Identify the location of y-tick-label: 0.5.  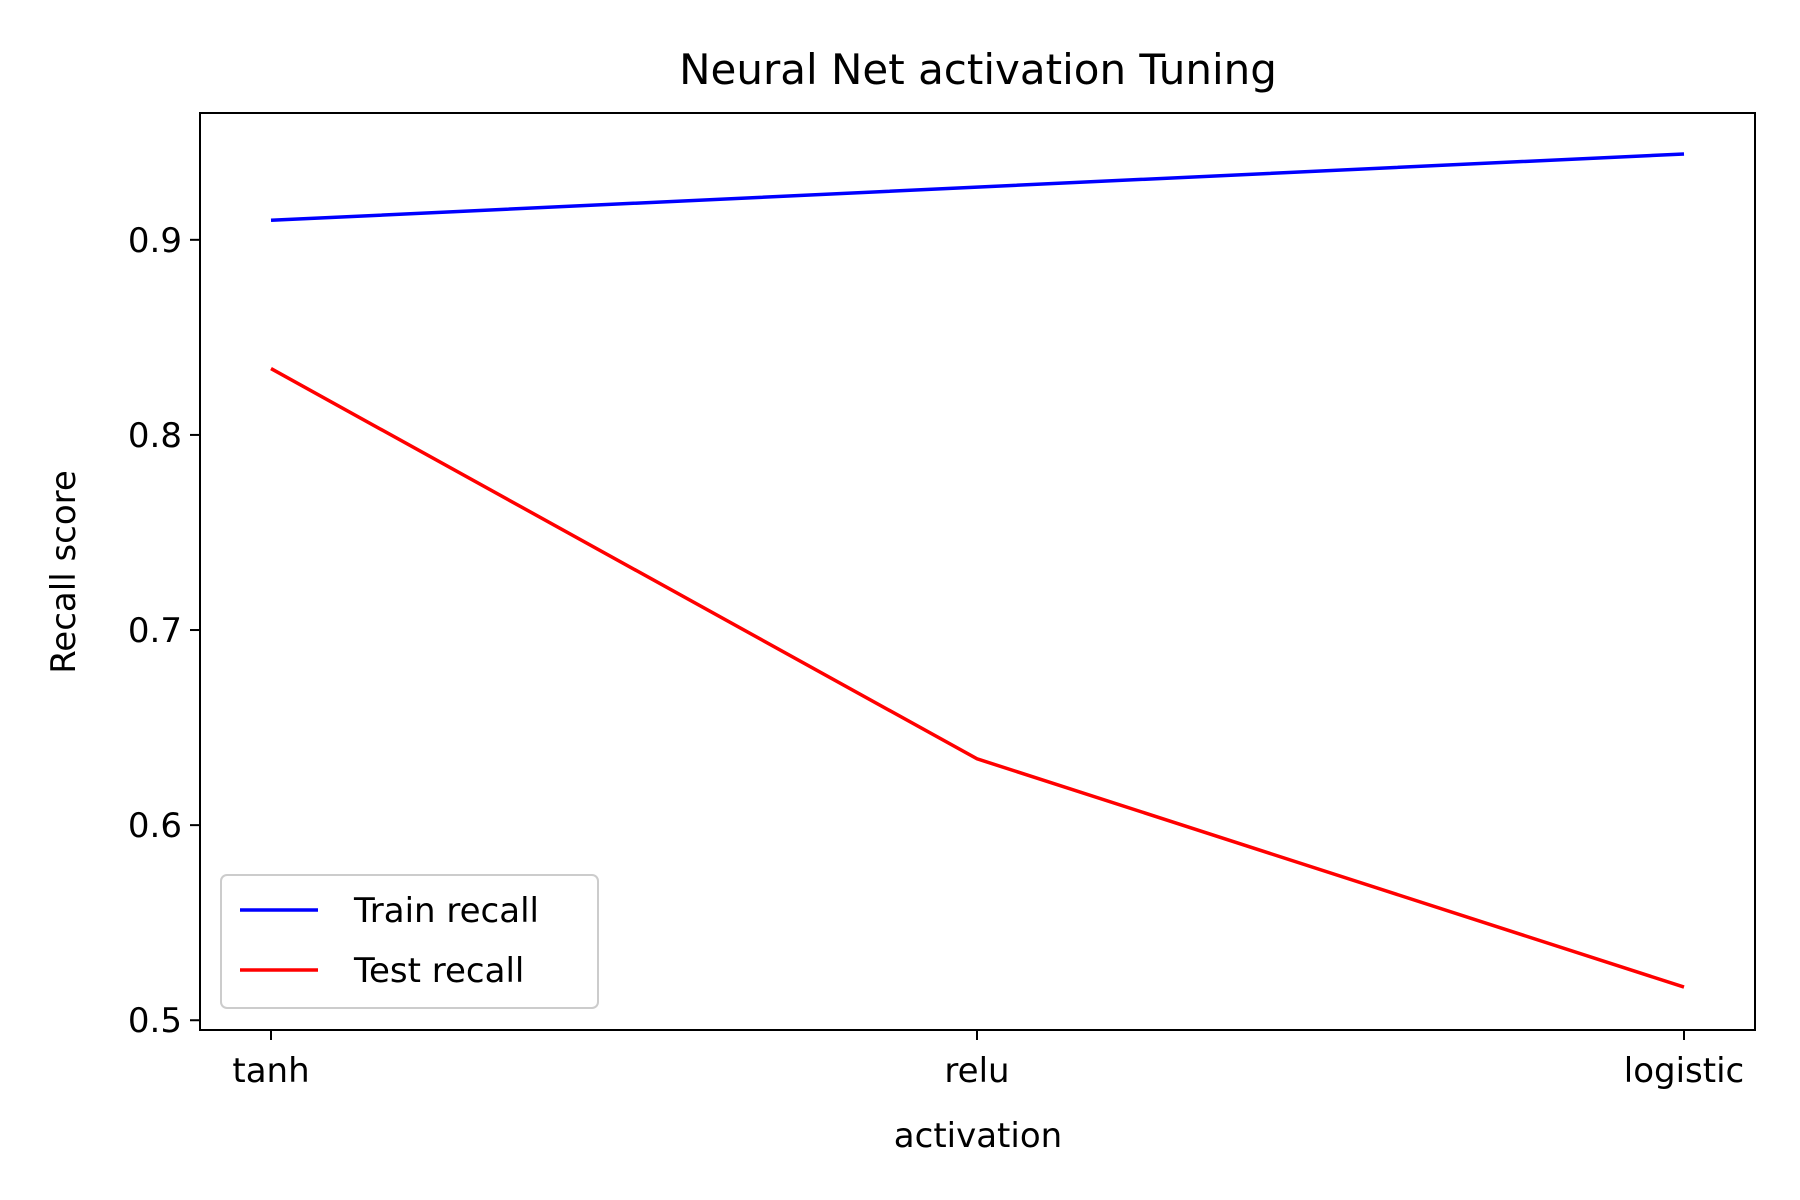
(155, 1021).